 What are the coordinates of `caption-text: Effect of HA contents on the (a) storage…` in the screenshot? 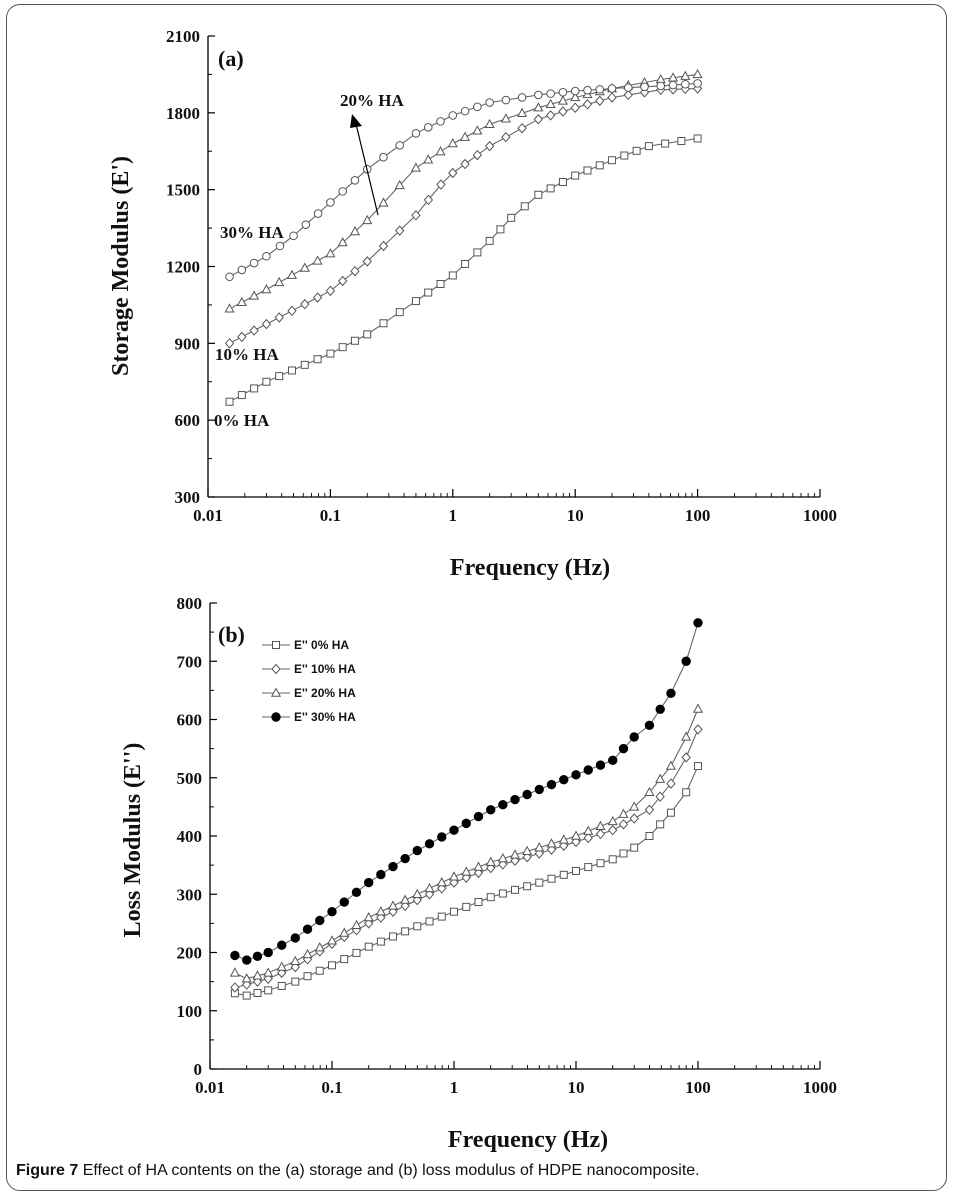 It's located at (391, 1170).